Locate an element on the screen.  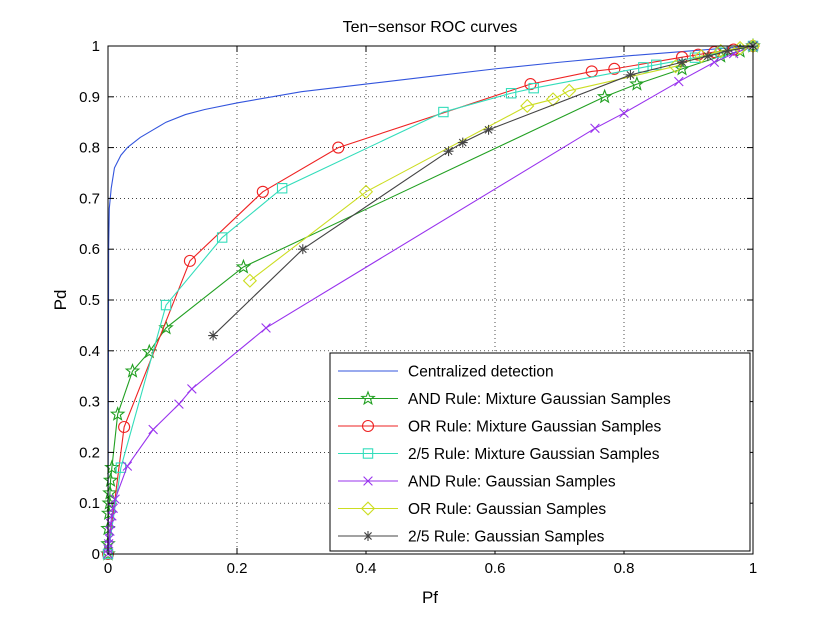
legend-label: OR Rule: Mixture Gaussian Samples is located at coordinates (535, 427).